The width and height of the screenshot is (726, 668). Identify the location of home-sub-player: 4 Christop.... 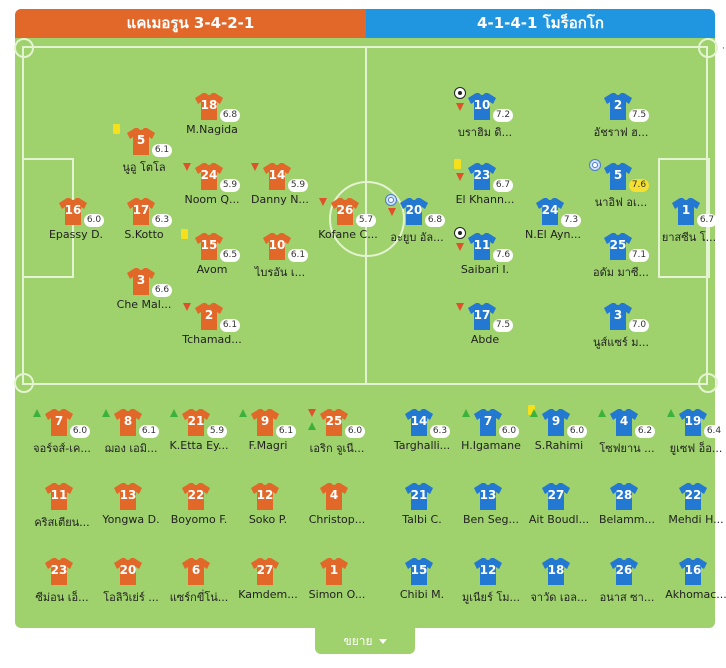
(337, 507).